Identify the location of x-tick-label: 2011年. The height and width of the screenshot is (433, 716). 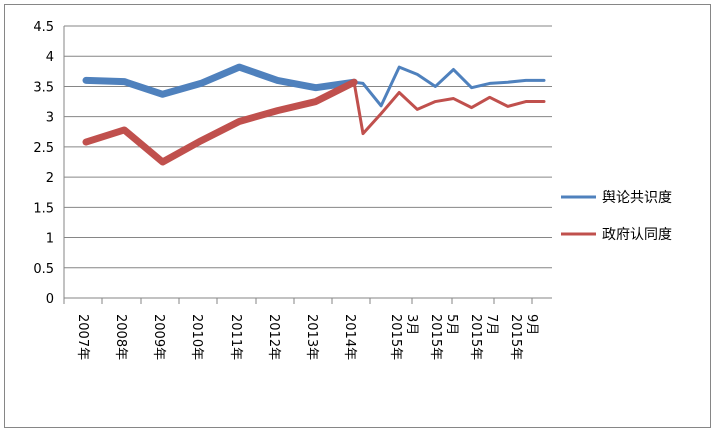
(235, 337).